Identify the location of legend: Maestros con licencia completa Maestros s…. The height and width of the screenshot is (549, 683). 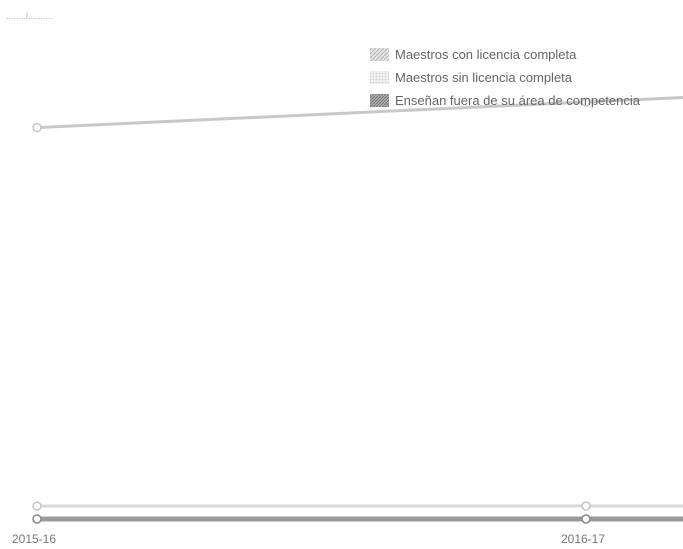
(505, 77).